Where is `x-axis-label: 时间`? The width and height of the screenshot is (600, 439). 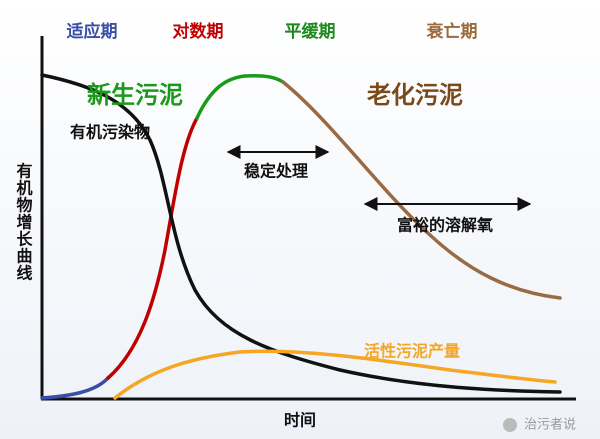 x-axis-label: 时间 is located at coordinates (300, 420).